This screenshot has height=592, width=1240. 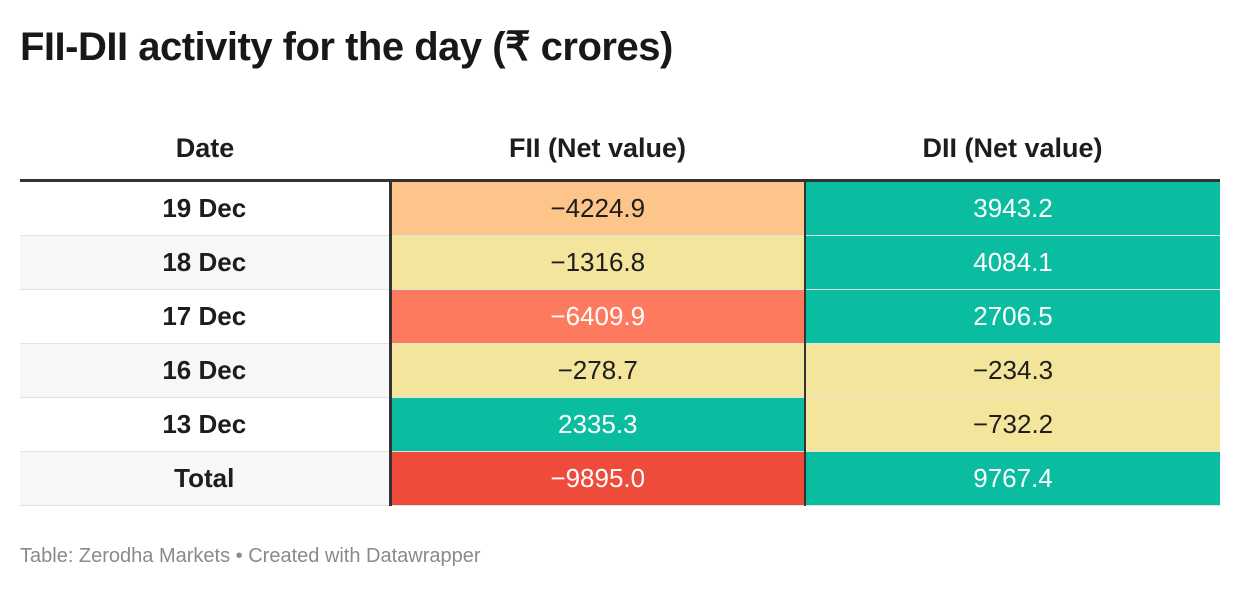 I want to click on table-row: 17 Dec −6409.9 2706.5, so click(x=620, y=316).